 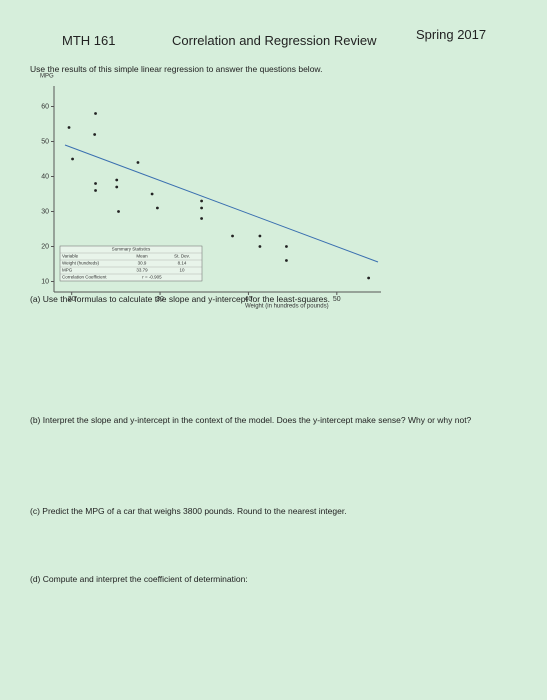 What do you see at coordinates (182, 270) in the screenshot?
I see `table-cell: 10` at bounding box center [182, 270].